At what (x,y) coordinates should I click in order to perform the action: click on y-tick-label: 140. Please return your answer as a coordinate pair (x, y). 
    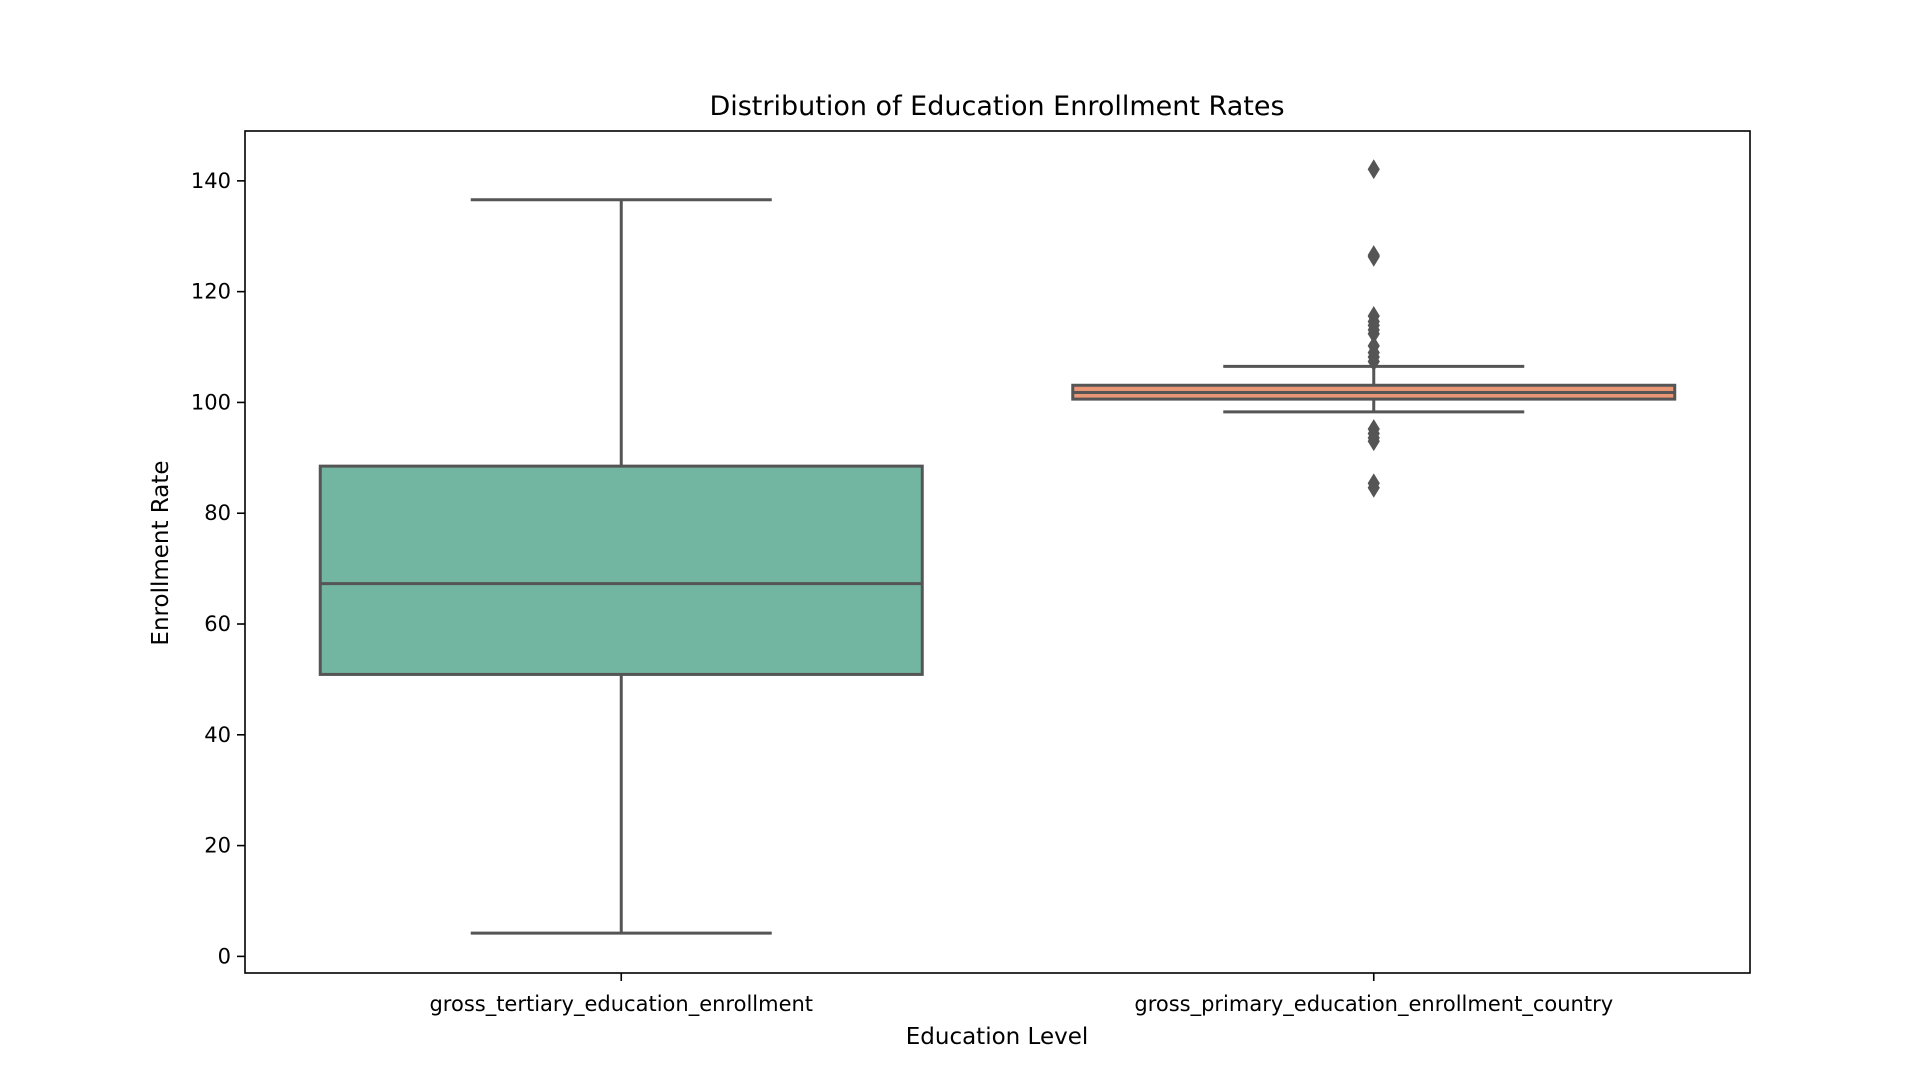
    Looking at the image, I should click on (211, 181).